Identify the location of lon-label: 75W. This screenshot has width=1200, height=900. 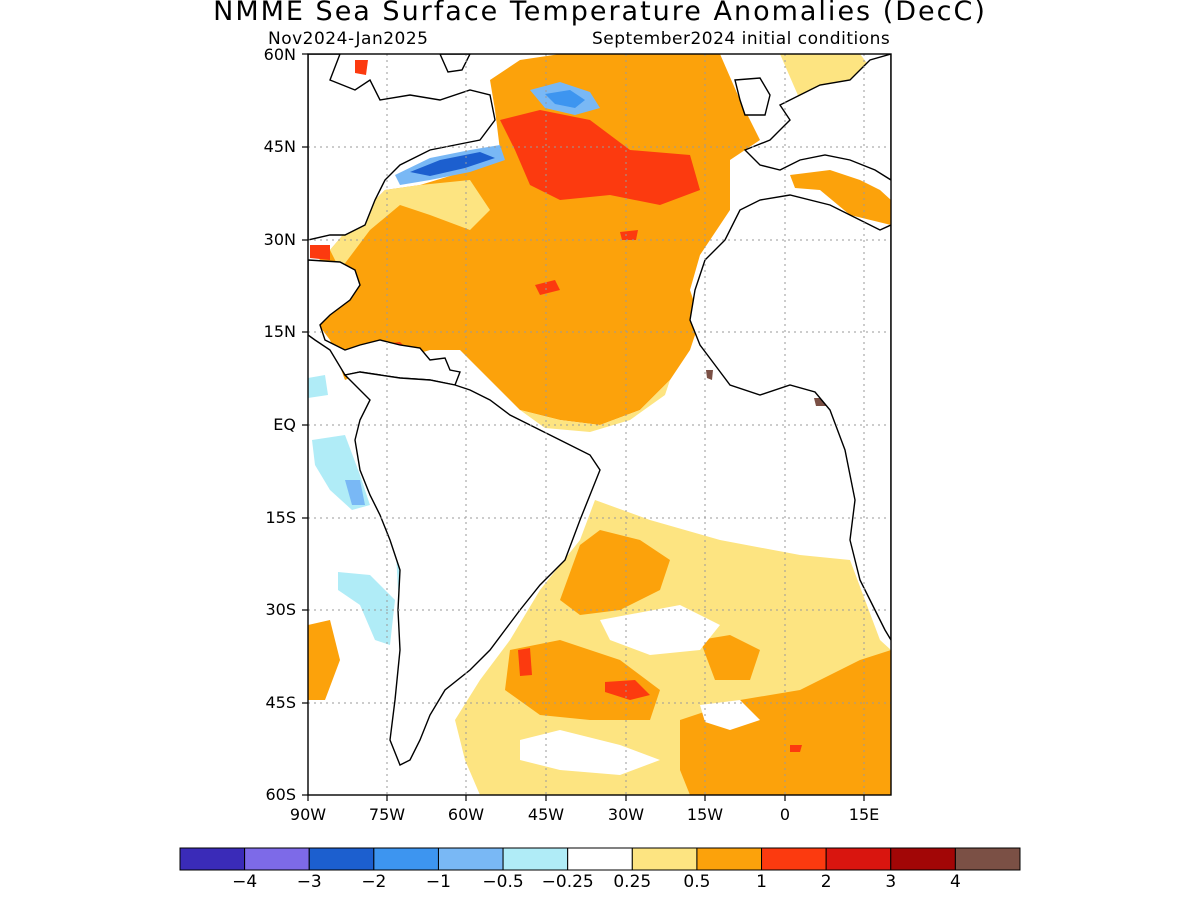
(387, 814).